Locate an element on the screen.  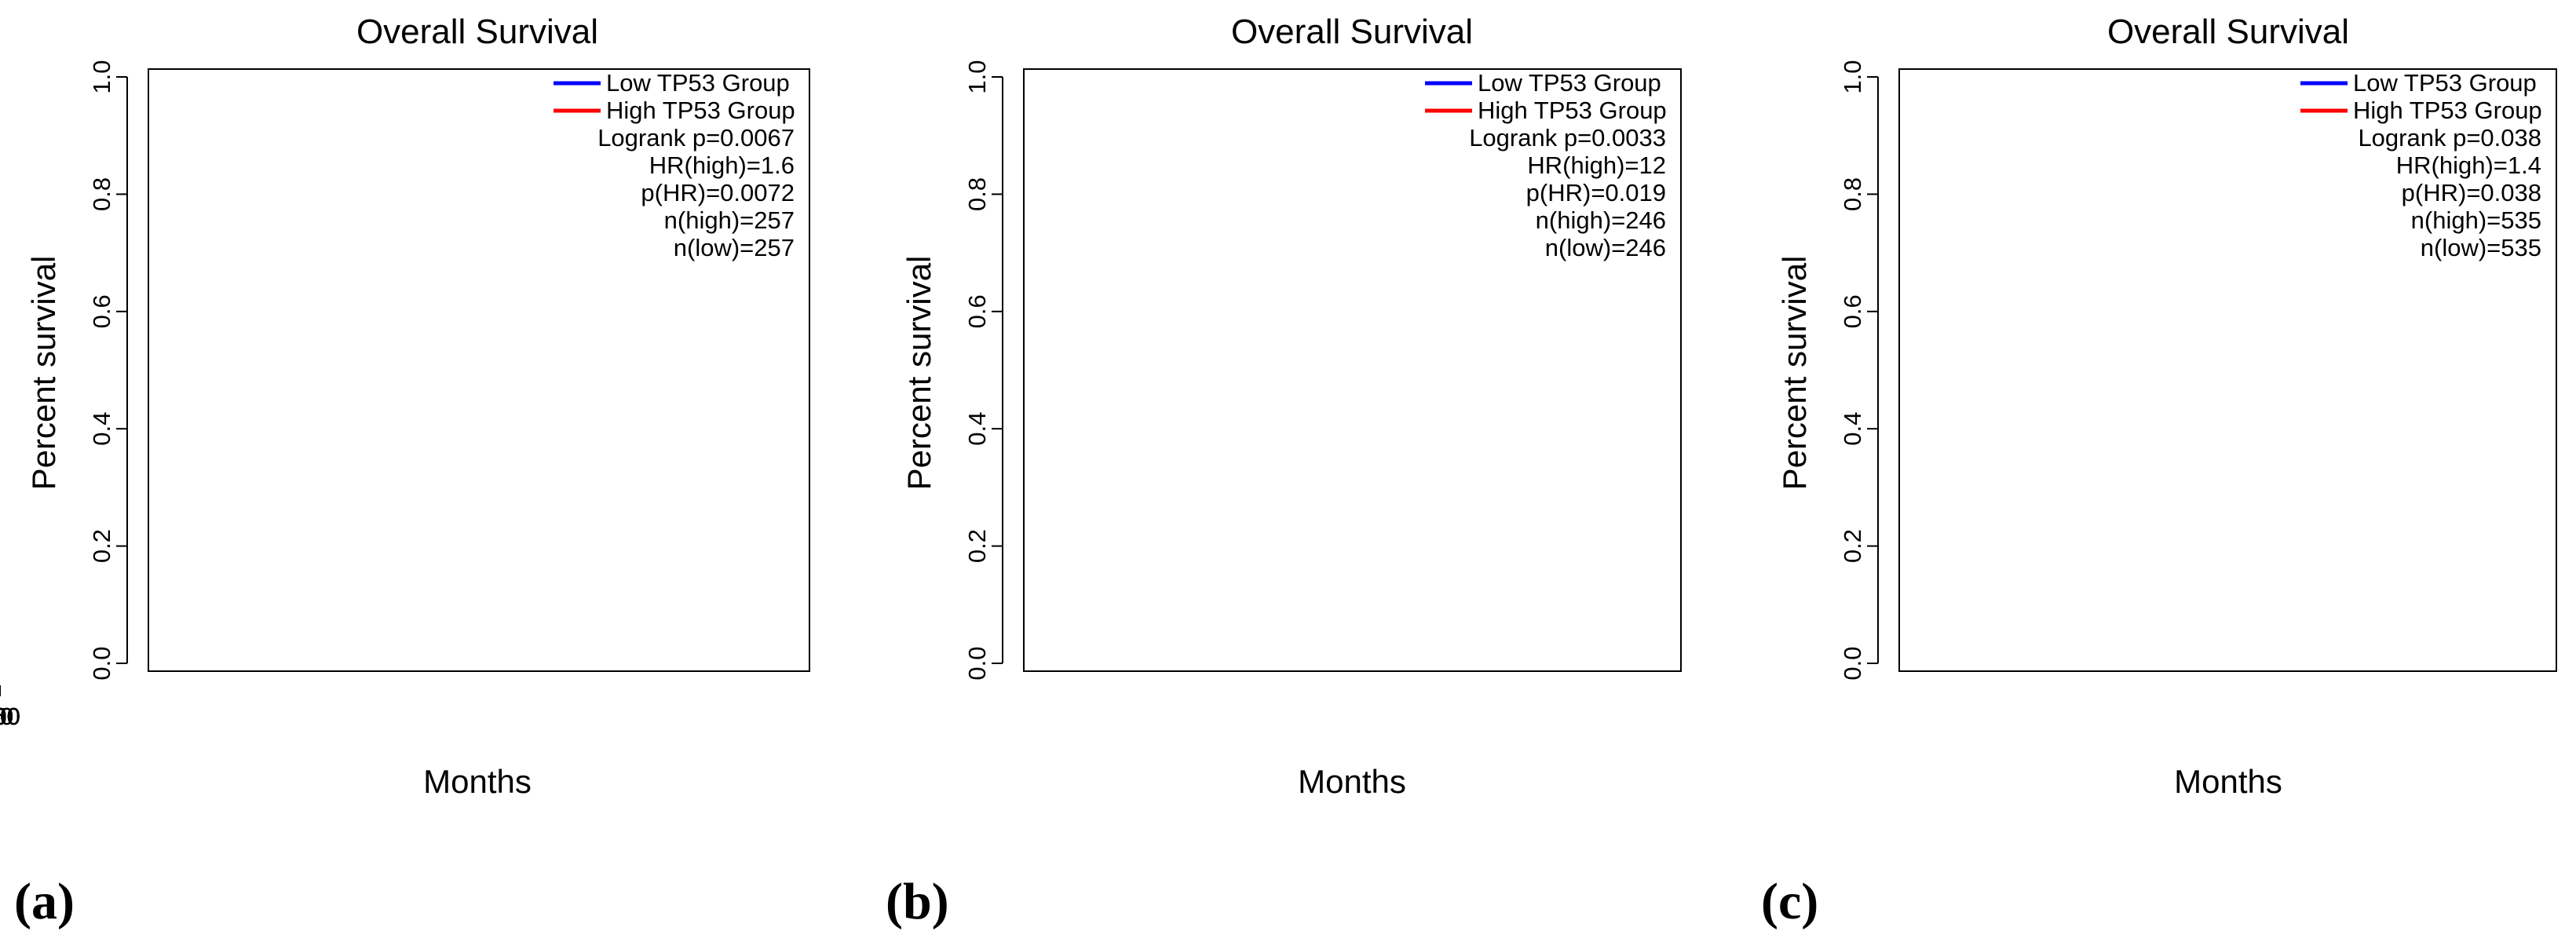
x-tick-label: 100 is located at coordinates (10, 716).